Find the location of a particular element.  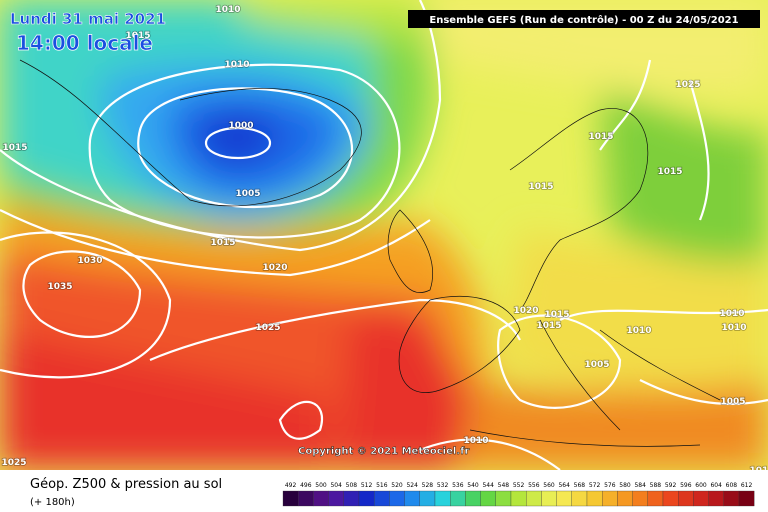

scale-label: 608 is located at coordinates (732, 485).